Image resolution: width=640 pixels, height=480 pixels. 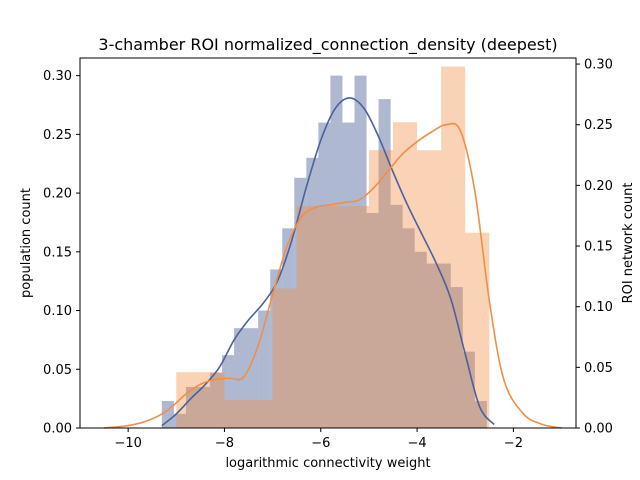 What do you see at coordinates (57, 252) in the screenshot?
I see `y-left-tick-label: 0.15` at bounding box center [57, 252].